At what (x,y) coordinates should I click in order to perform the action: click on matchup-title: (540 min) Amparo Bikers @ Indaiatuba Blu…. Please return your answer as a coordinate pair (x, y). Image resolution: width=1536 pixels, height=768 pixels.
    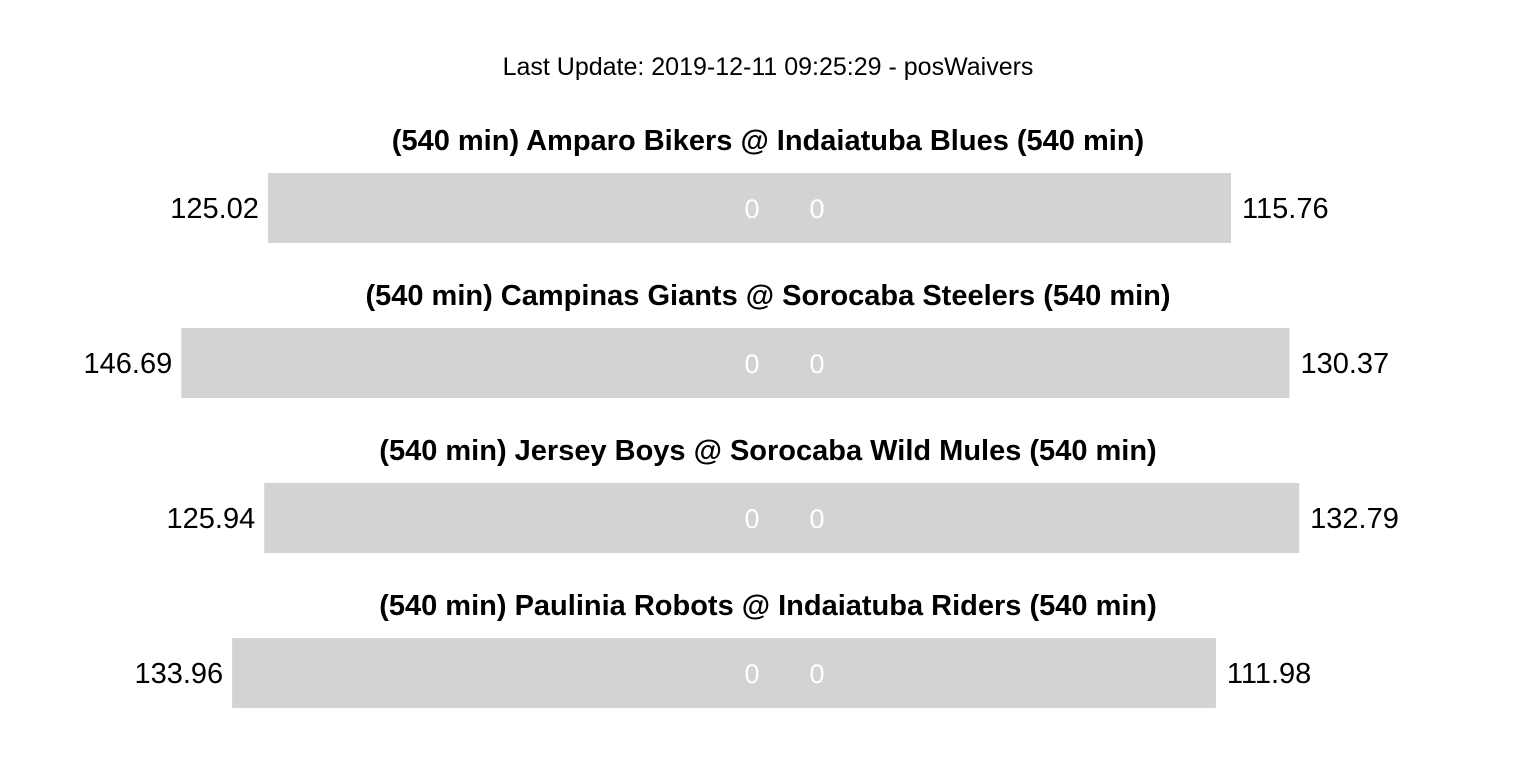
    Looking at the image, I should click on (768, 141).